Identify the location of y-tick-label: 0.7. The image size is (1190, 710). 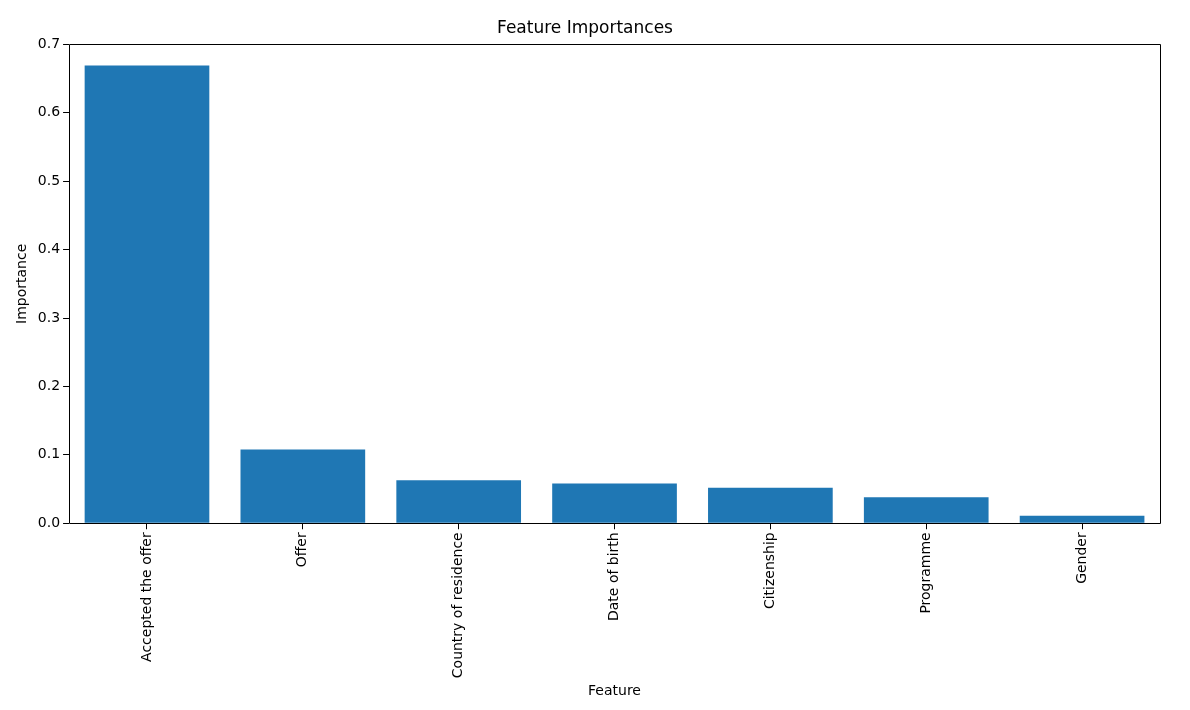
(49, 43).